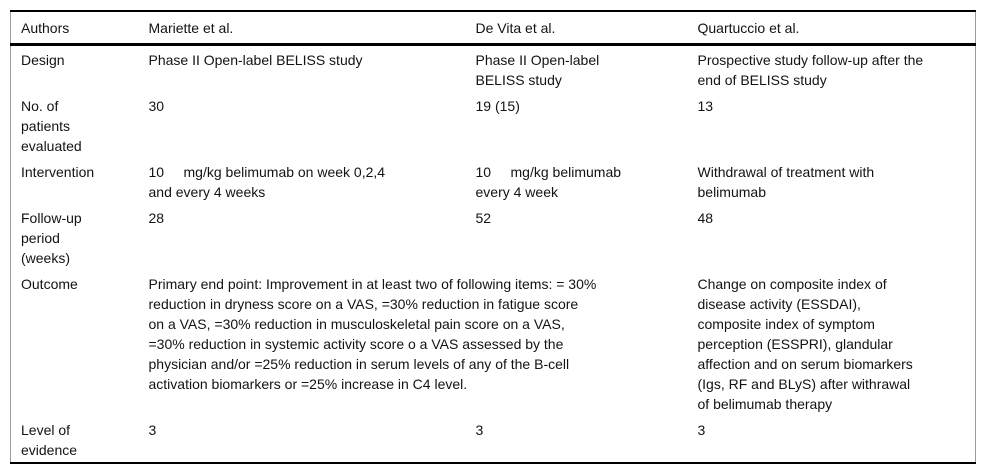 This screenshot has width=992, height=473. I want to click on row-label-intervention: Intervention, so click(58, 172).